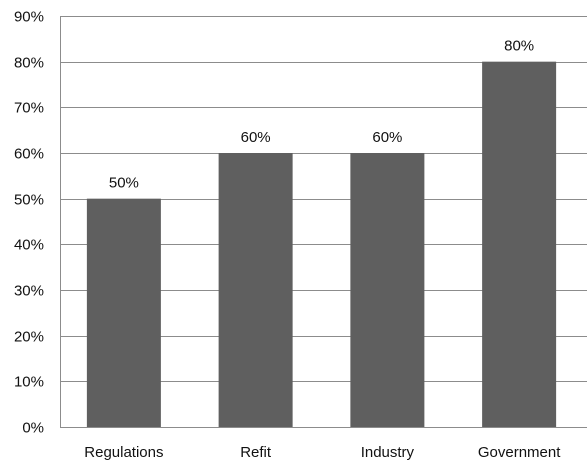 The width and height of the screenshot is (587, 463). Describe the element at coordinates (29, 17) in the screenshot. I see `y-tick-label: 90%` at that location.